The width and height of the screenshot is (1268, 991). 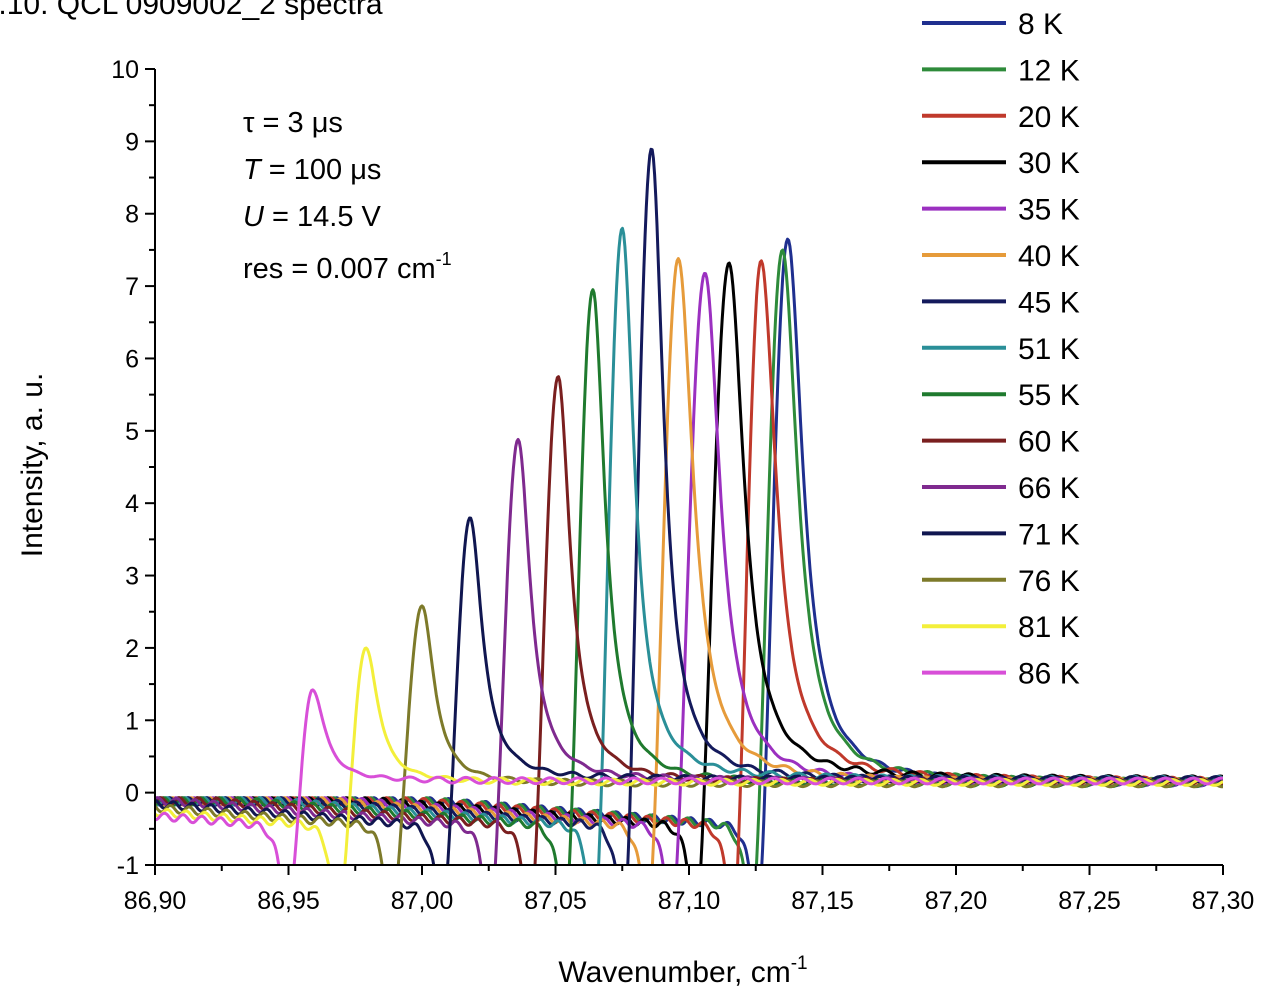 I want to click on chart-title: 9.04.10. QCL 0909002_2 spectra, so click(x=191, y=10).